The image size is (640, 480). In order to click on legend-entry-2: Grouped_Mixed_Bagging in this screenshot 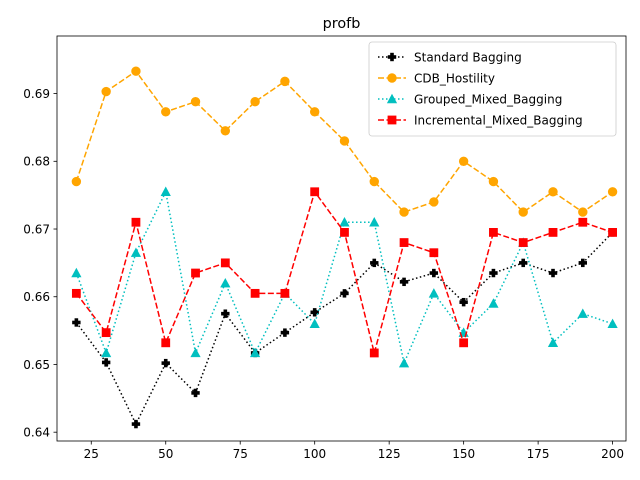, I will do `click(470, 99)`.